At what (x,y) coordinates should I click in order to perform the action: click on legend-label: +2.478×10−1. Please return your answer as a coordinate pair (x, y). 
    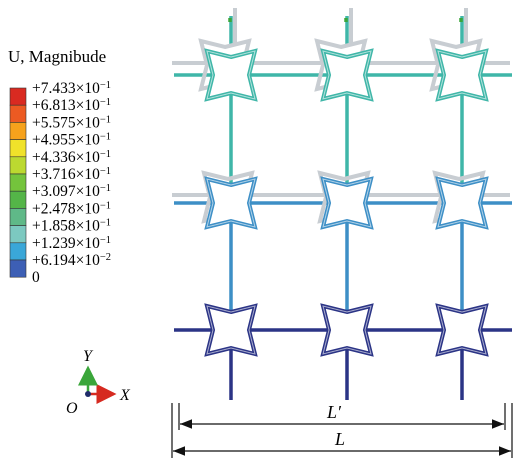
    Looking at the image, I should click on (71, 208).